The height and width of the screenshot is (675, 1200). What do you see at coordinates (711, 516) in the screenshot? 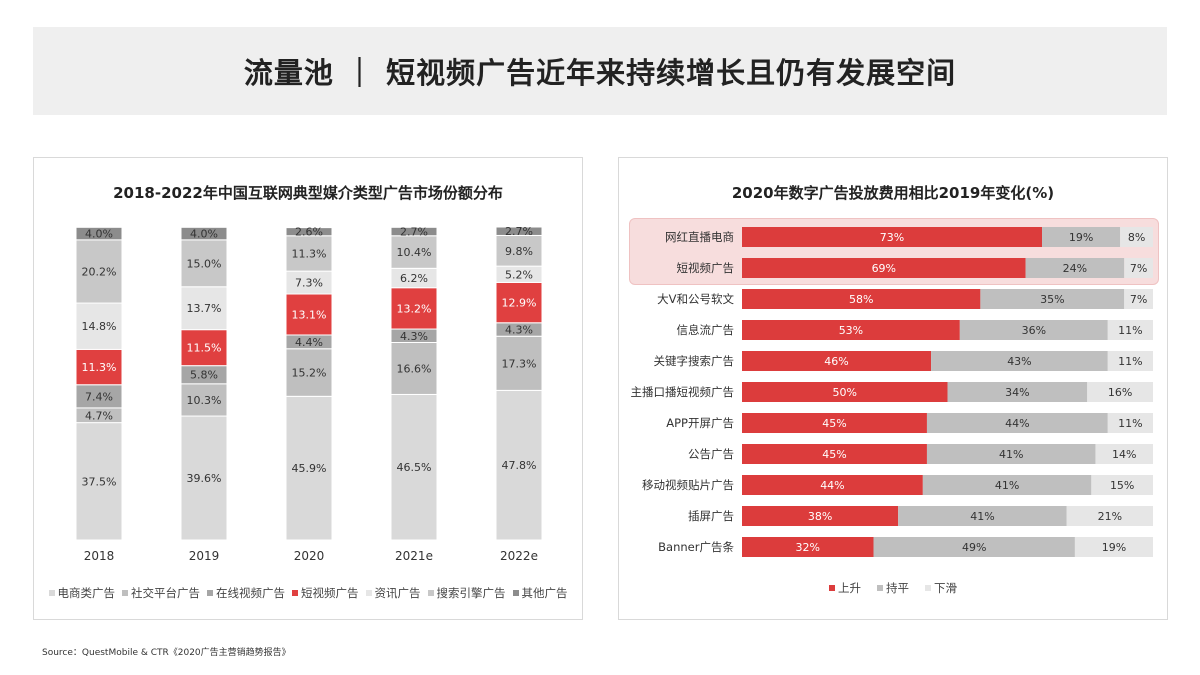
I see `right-category-label: 插屏广告` at bounding box center [711, 516].